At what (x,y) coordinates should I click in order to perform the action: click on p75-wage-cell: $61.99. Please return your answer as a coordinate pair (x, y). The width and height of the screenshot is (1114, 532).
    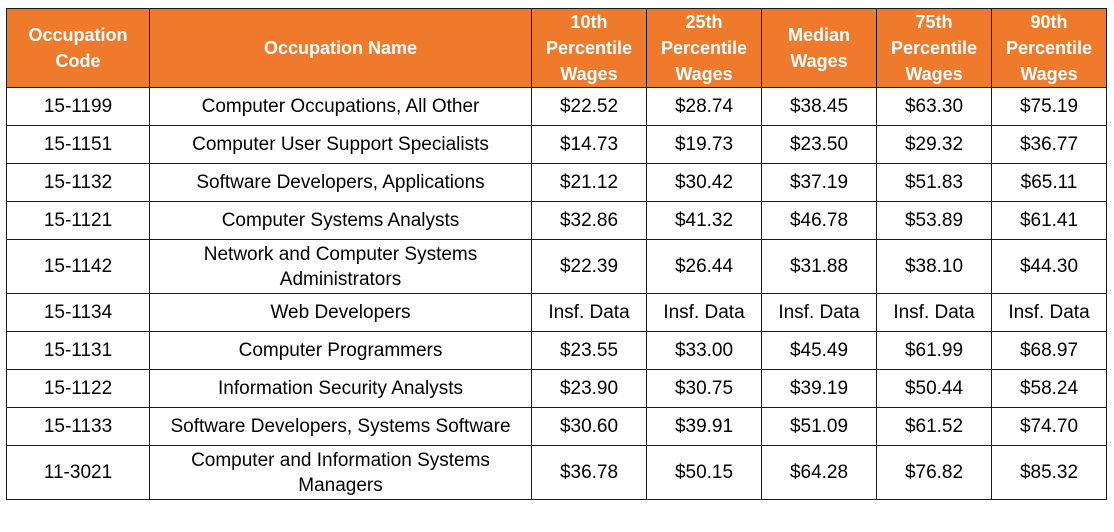
    Looking at the image, I should click on (934, 350).